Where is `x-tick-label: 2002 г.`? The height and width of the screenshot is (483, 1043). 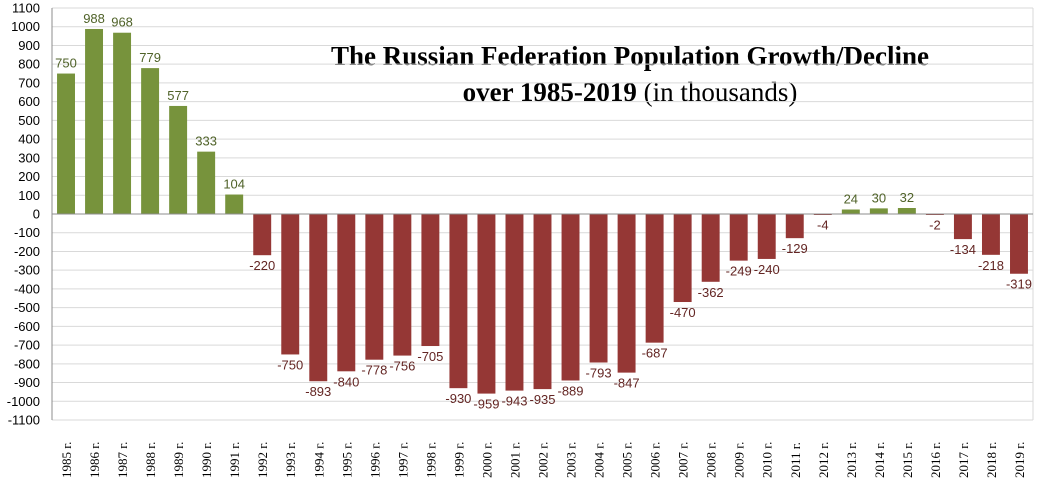 x-tick-label: 2002 г. is located at coordinates (543, 460).